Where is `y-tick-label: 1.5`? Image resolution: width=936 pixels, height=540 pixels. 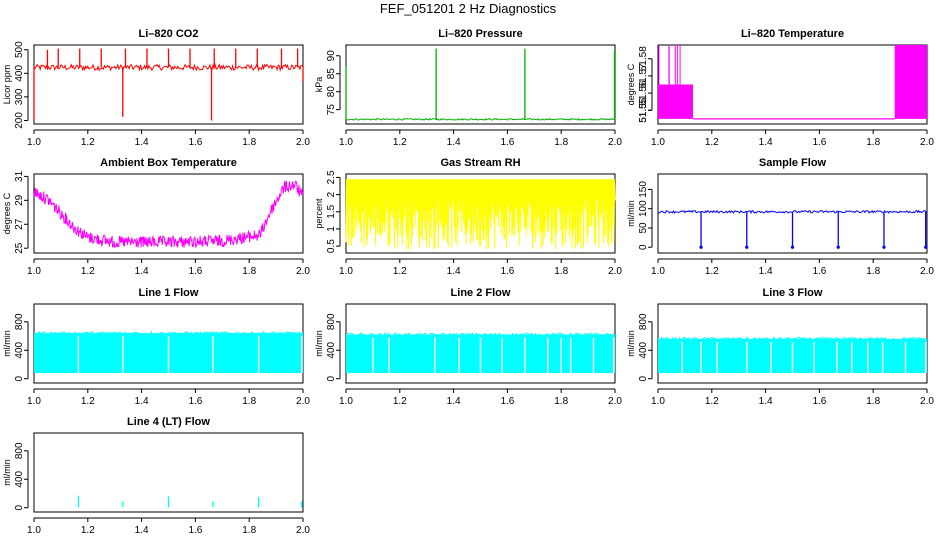 y-tick-label: 1.5 is located at coordinates (331, 211).